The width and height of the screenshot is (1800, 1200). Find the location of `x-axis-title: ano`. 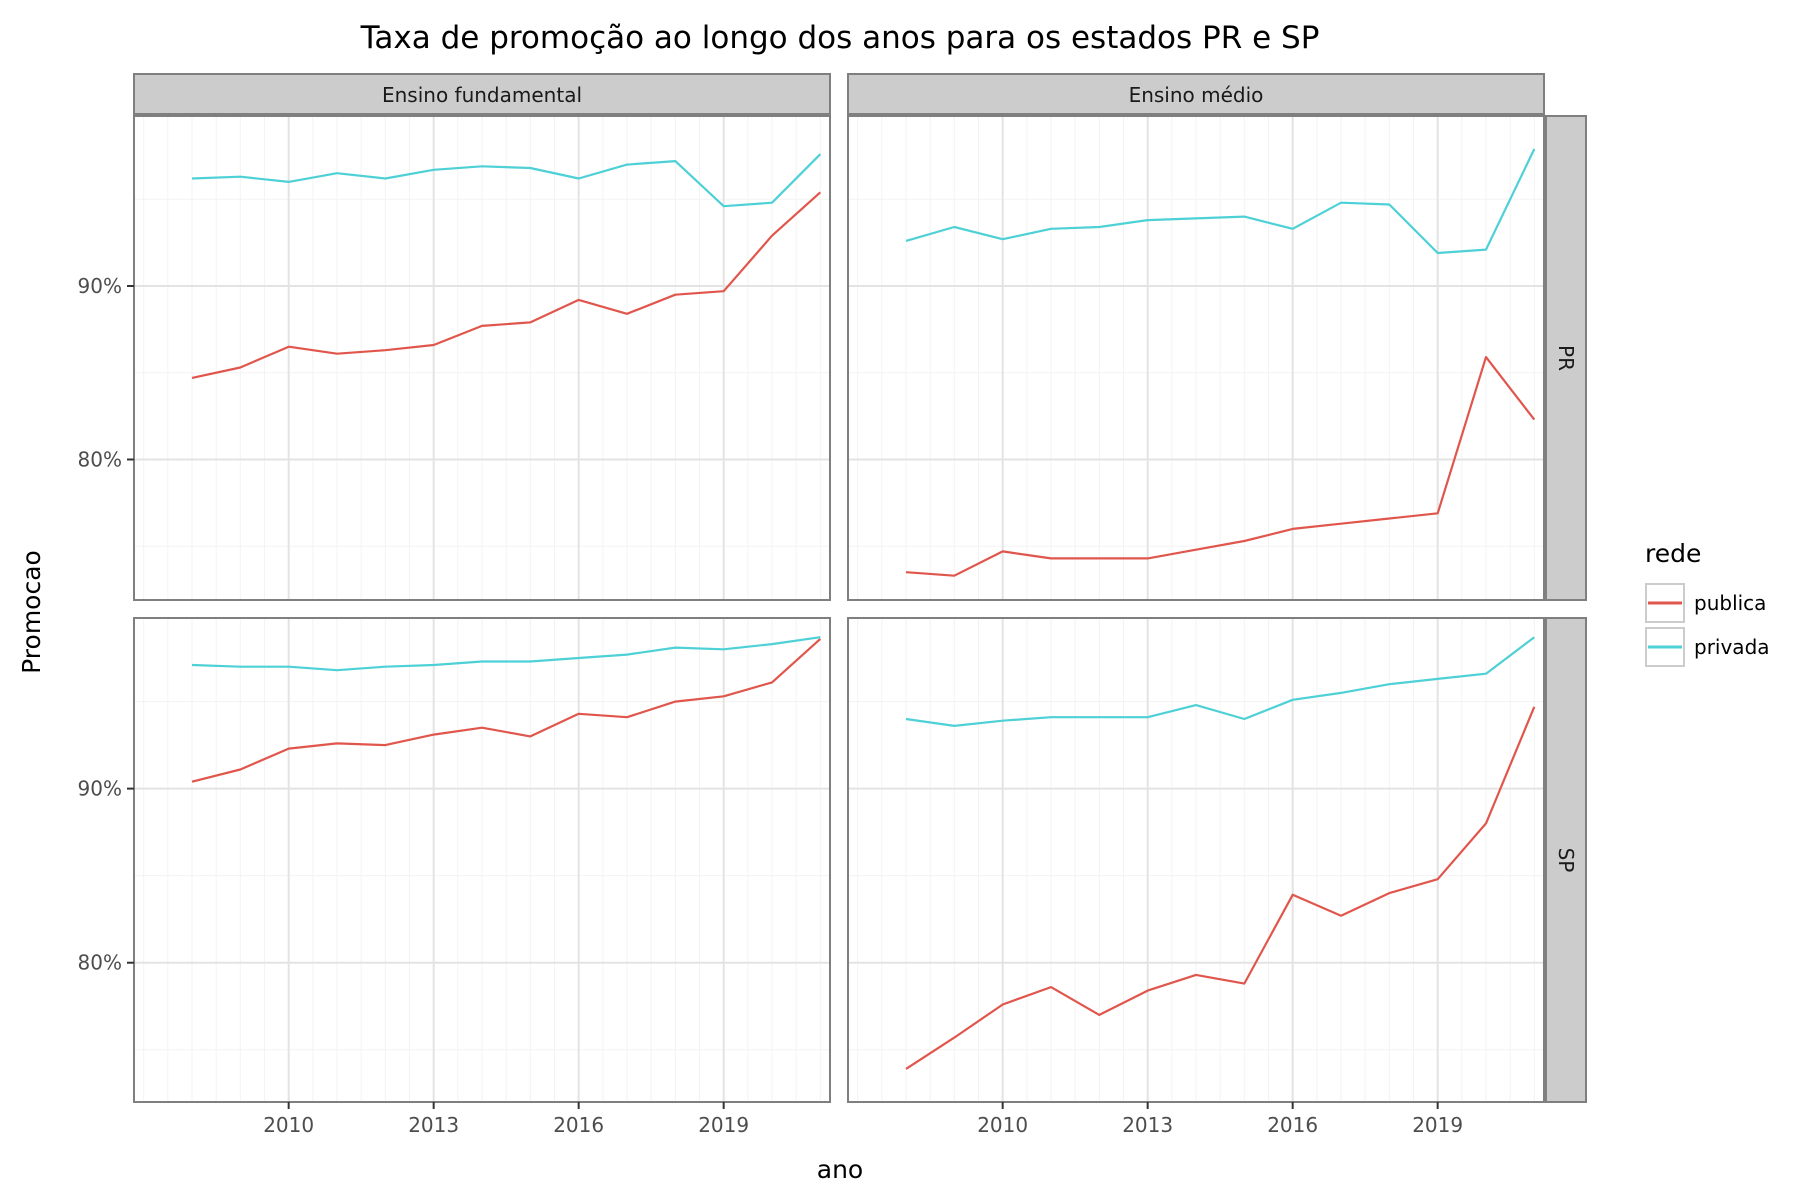

x-axis-title: ano is located at coordinates (840, 1169).